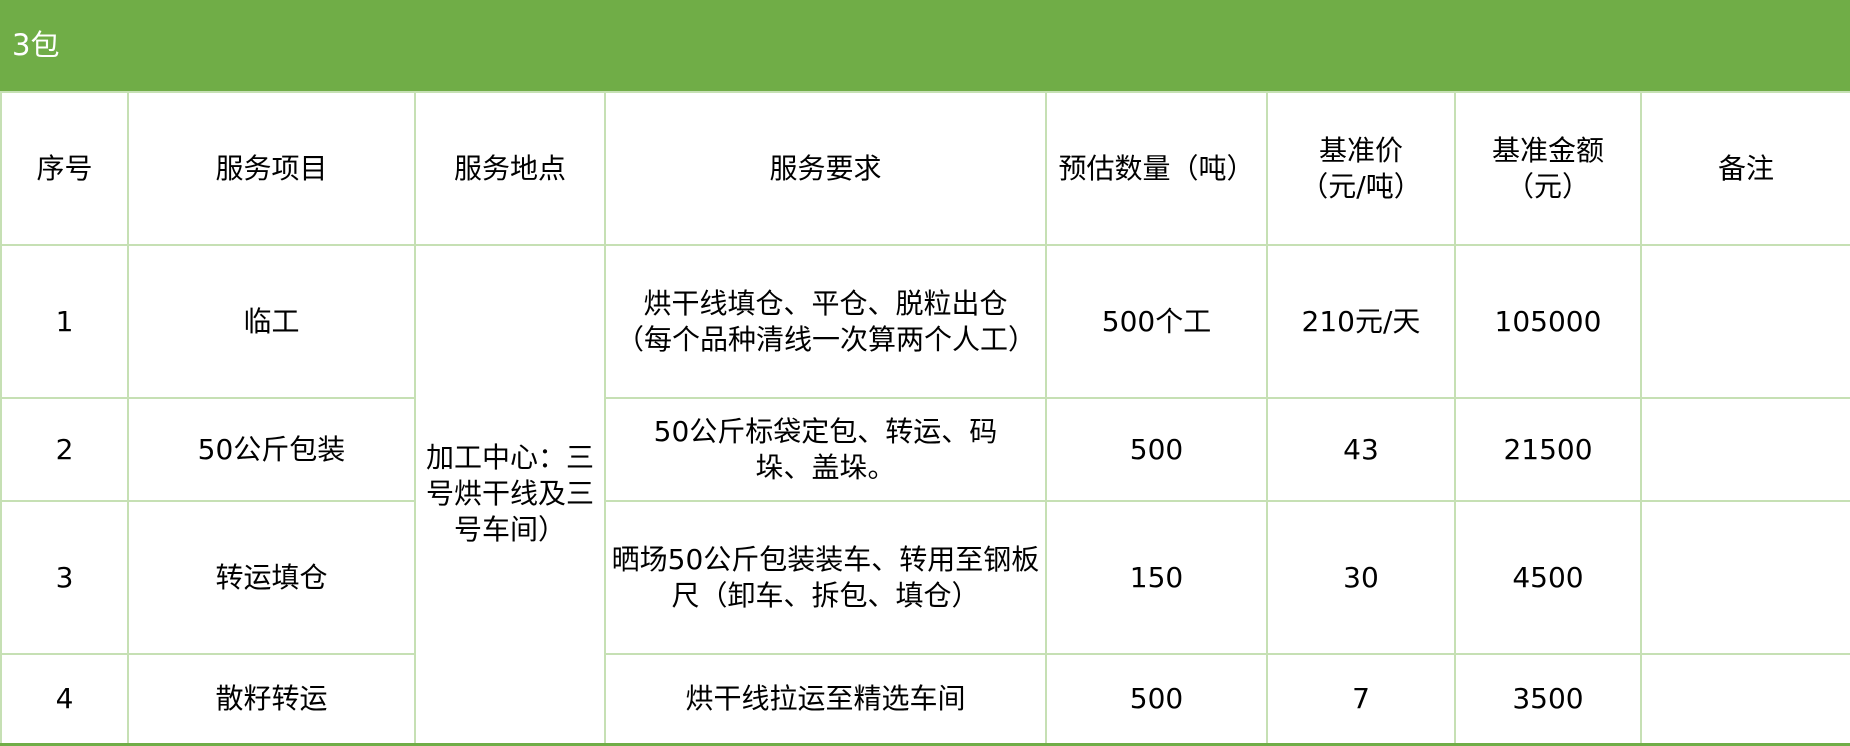 The width and height of the screenshot is (1850, 746). What do you see at coordinates (825, 168) in the screenshot?
I see `header-cell: 服务要求` at bounding box center [825, 168].